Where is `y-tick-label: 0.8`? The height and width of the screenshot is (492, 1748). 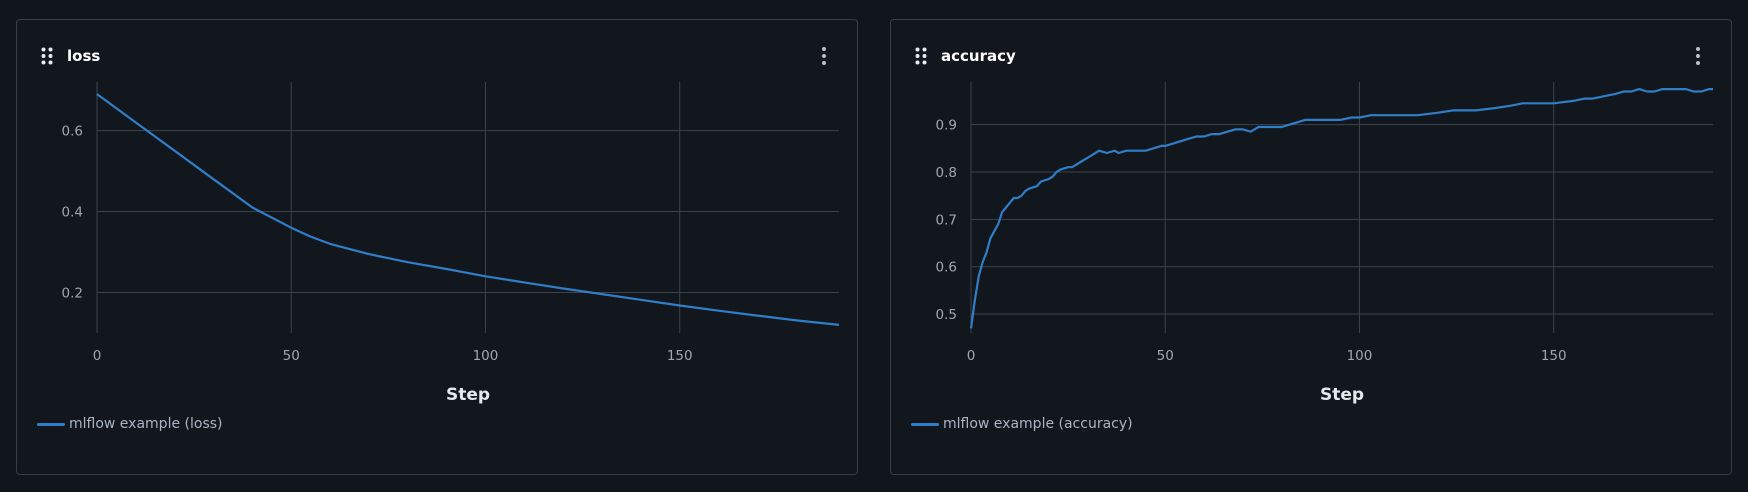 y-tick-label: 0.8 is located at coordinates (946, 173).